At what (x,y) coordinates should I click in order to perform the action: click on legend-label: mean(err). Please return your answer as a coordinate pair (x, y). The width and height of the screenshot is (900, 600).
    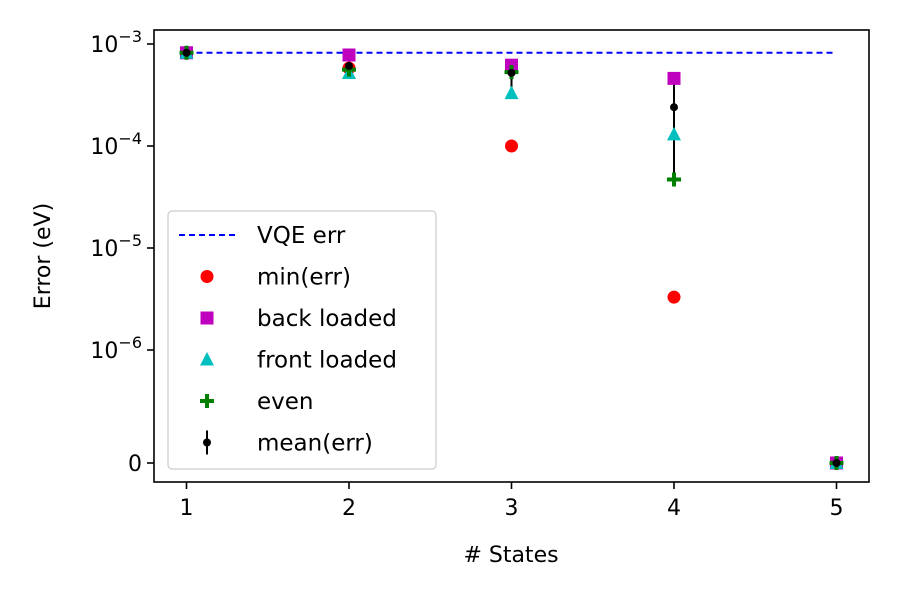
    Looking at the image, I should click on (315, 444).